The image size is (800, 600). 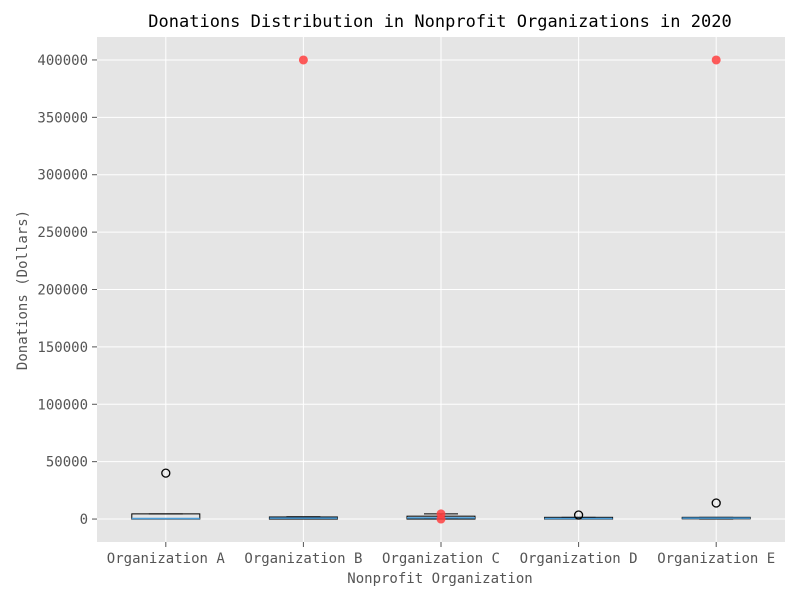 I want to click on box-organization-b, so click(x=303, y=518).